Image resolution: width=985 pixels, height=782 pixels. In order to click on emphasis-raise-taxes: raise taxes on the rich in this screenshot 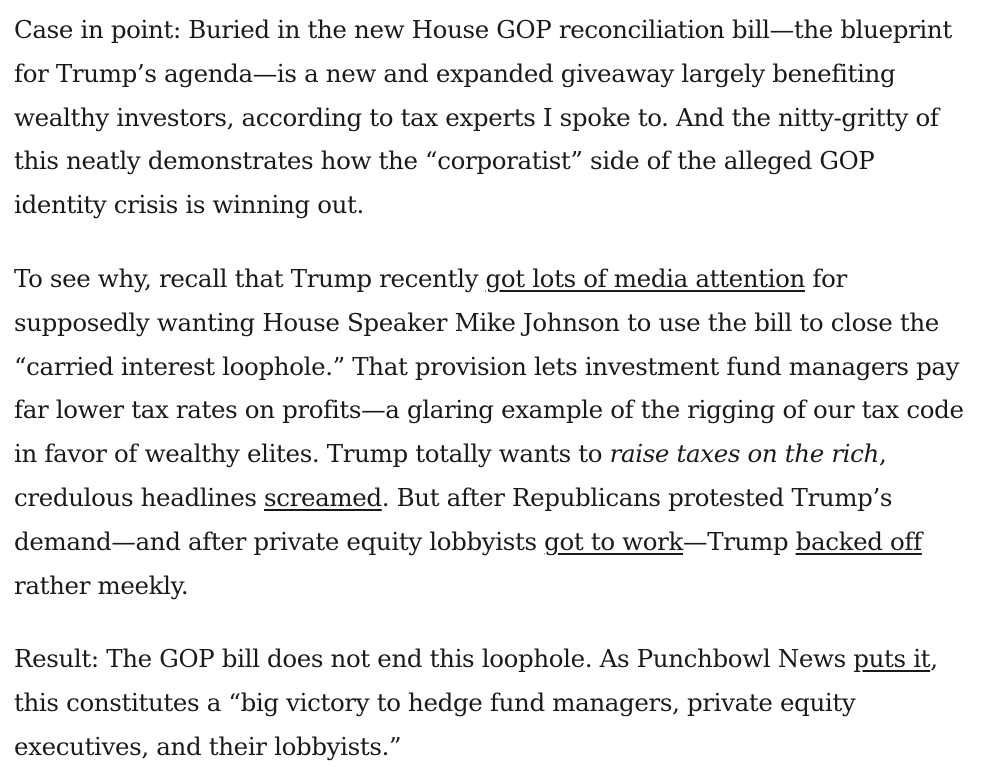, I will do `click(744, 454)`.